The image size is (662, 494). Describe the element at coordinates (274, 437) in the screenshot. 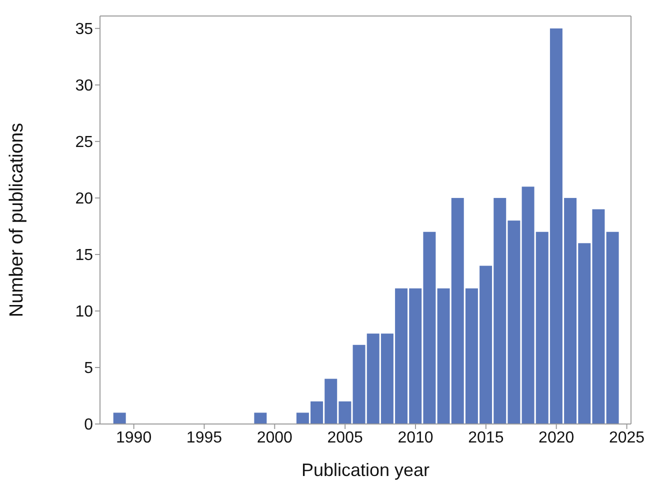

I see `x-tick-label: 2000` at that location.